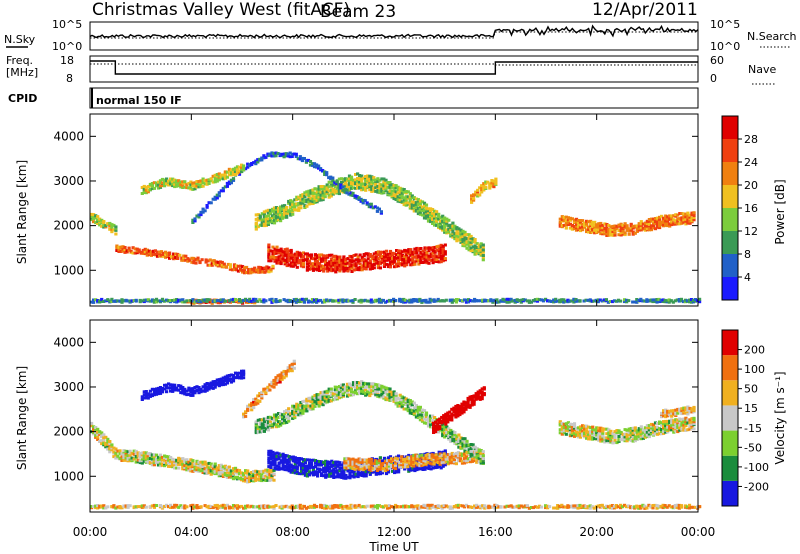  What do you see at coordinates (762, 69) in the screenshot?
I see `nave-label: Nave` at bounding box center [762, 69].